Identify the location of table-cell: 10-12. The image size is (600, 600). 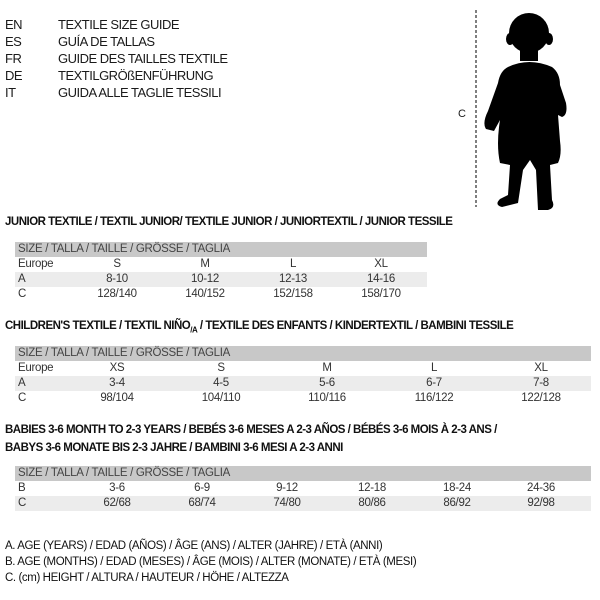
(205, 279).